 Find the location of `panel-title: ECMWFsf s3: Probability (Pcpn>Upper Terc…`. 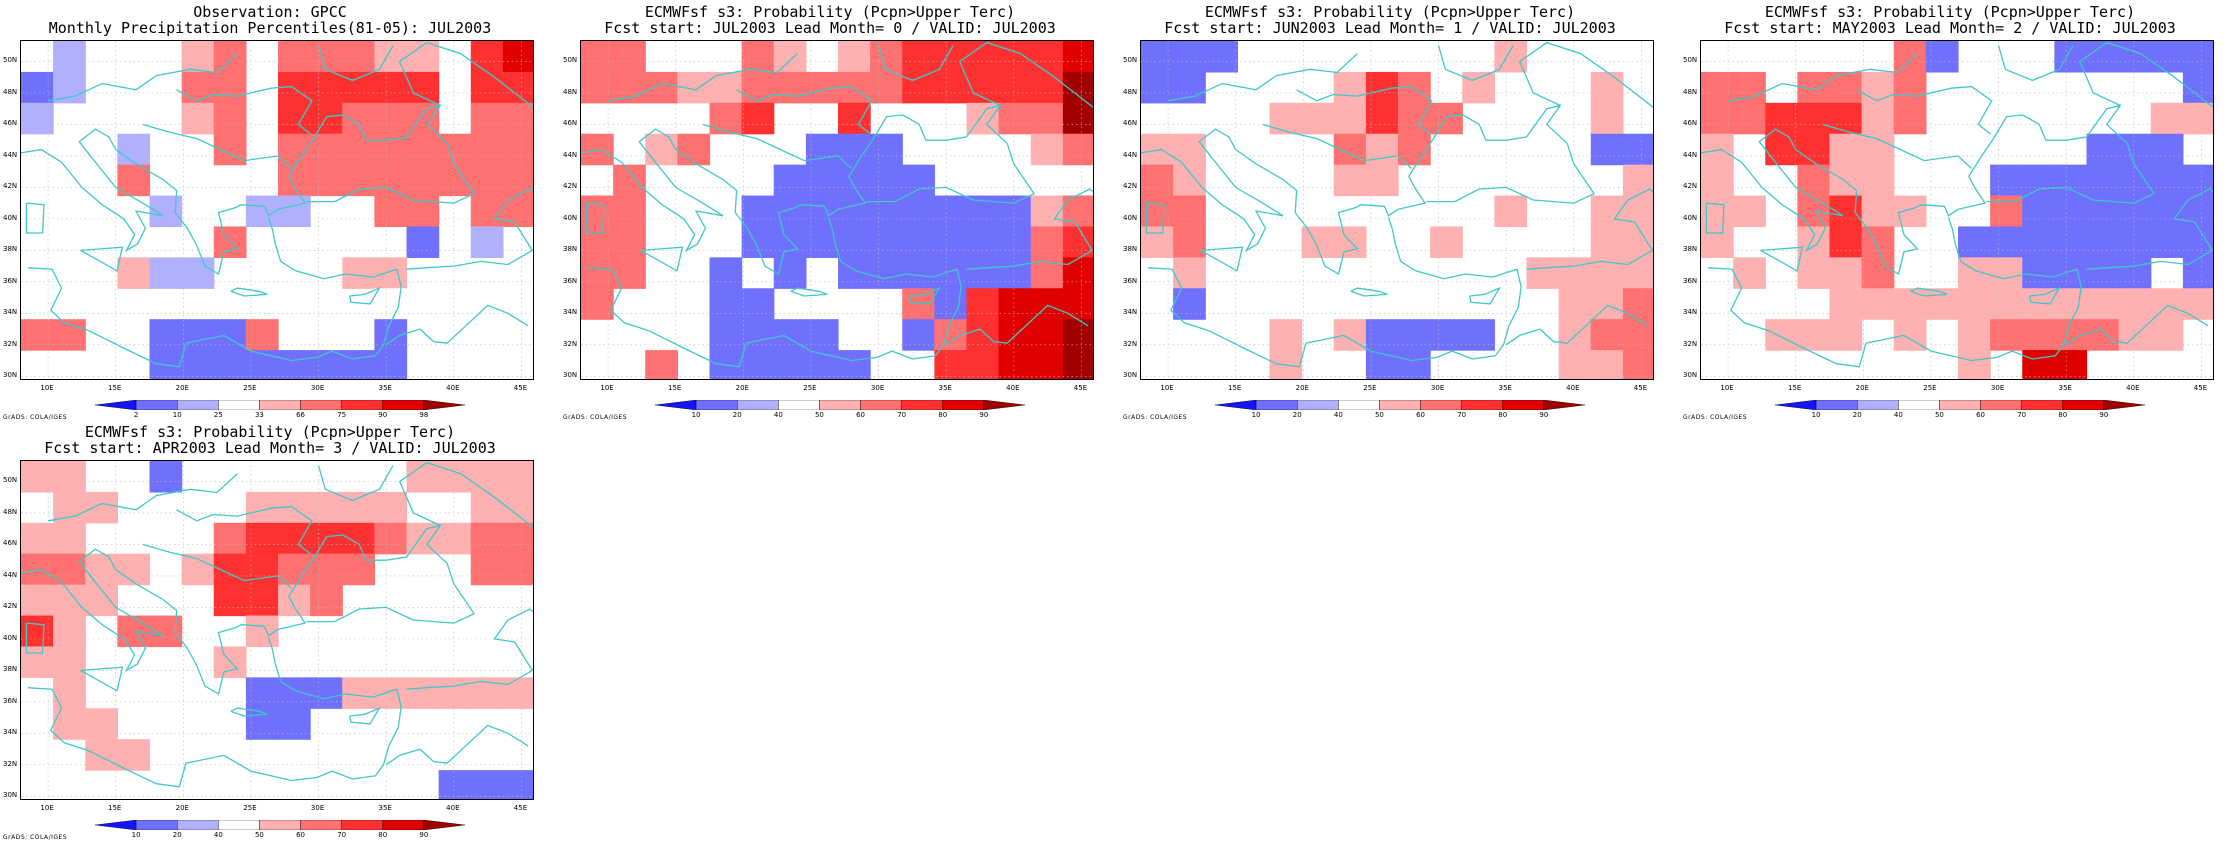

panel-title: ECMWFsf s3: Probability (Pcpn>Upper Terc… is located at coordinates (1390, 12).